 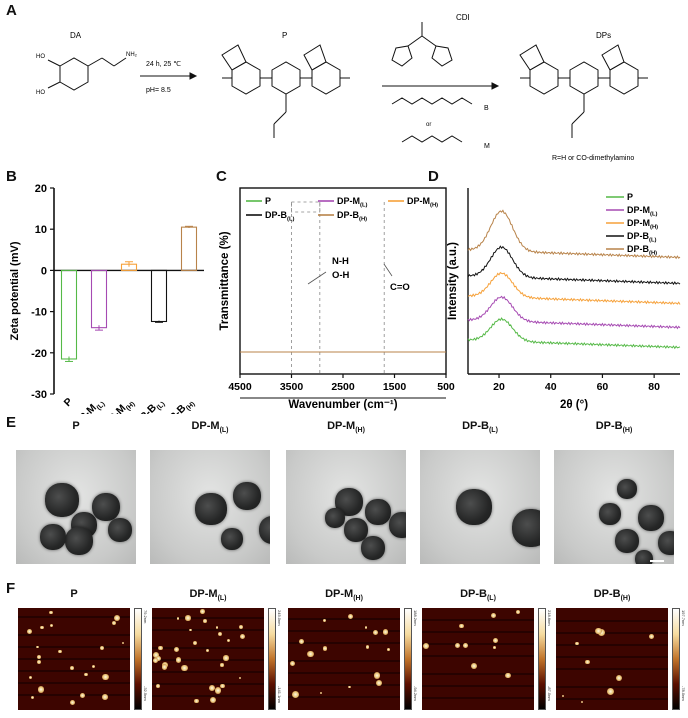 I want to click on scheme-p-label: P, so click(x=284, y=35).